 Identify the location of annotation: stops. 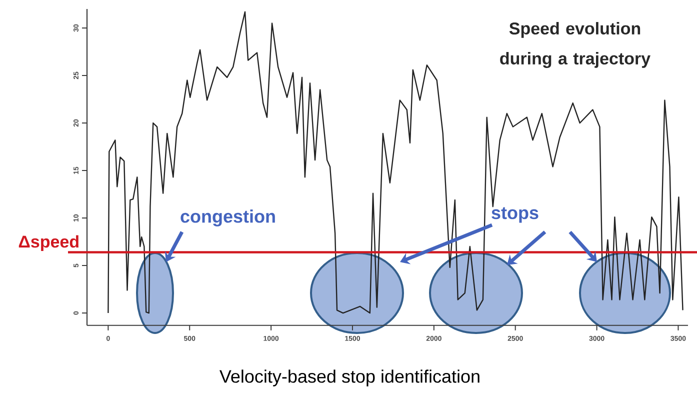
(515, 215).